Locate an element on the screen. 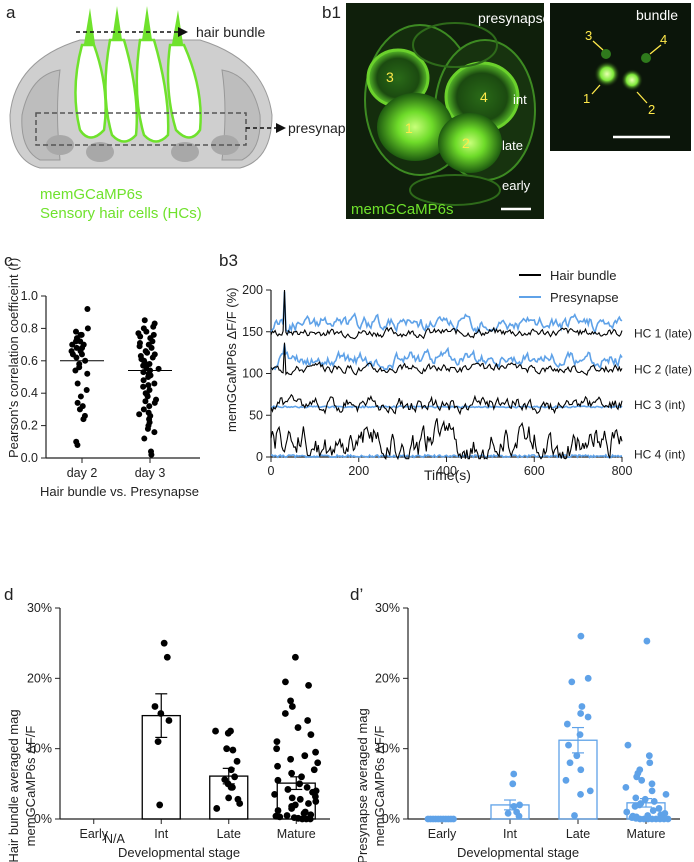  d-y-axis-label-2: memGCaMP6s ΔF/F is located at coordinates (30, 786).